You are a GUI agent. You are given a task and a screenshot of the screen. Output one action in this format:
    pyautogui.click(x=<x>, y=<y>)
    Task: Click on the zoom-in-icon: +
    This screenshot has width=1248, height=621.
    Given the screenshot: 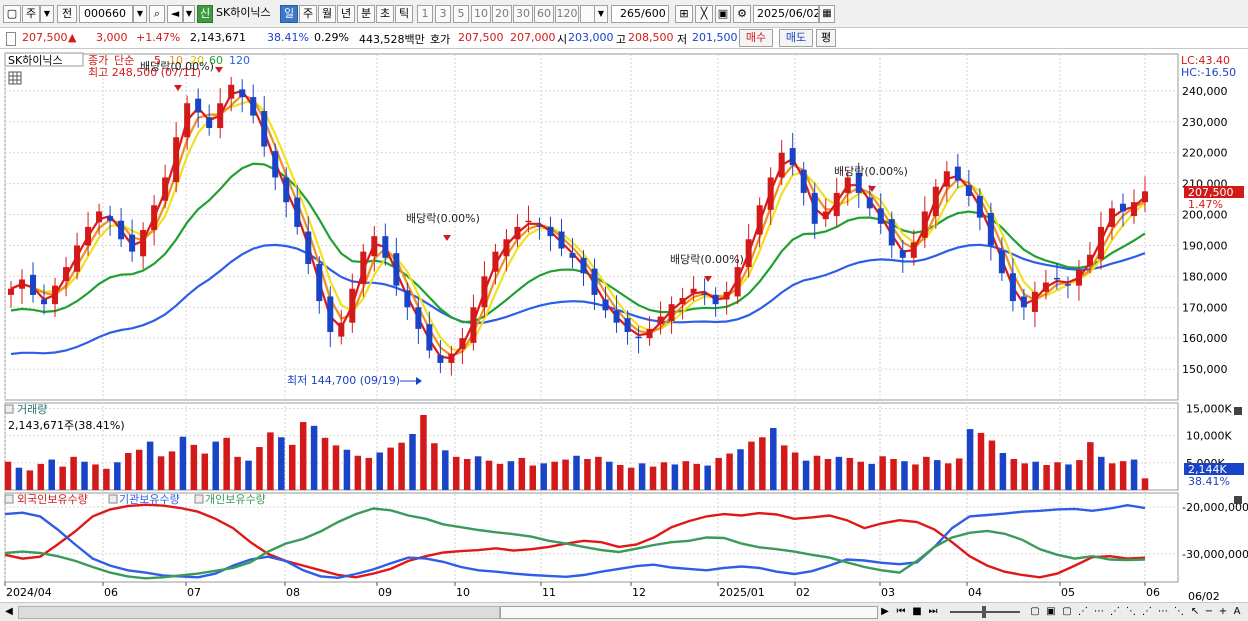 What is the action you would take?
    pyautogui.click(x=1223, y=611)
    